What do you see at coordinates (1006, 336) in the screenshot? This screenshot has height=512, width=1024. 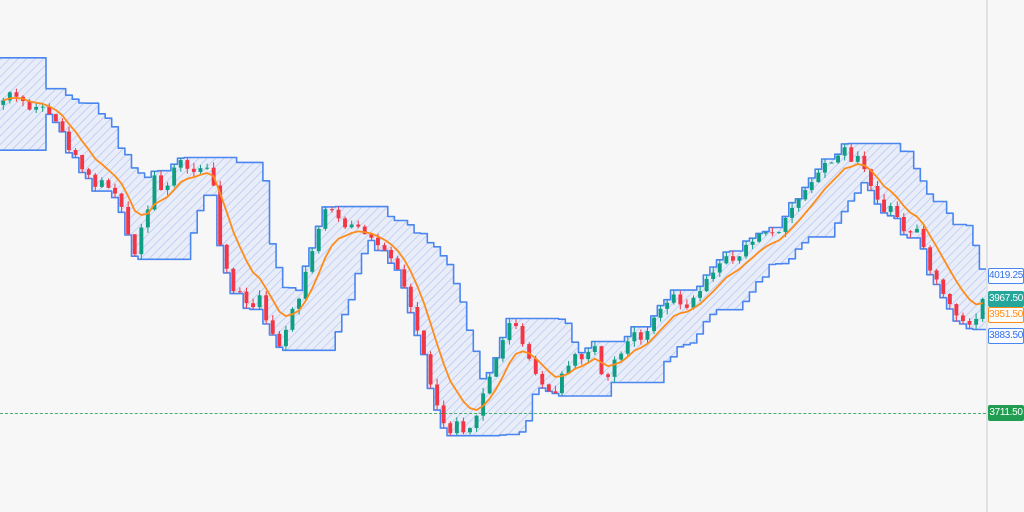 I see `lower-band-price-label: 3883.50` at bounding box center [1006, 336].